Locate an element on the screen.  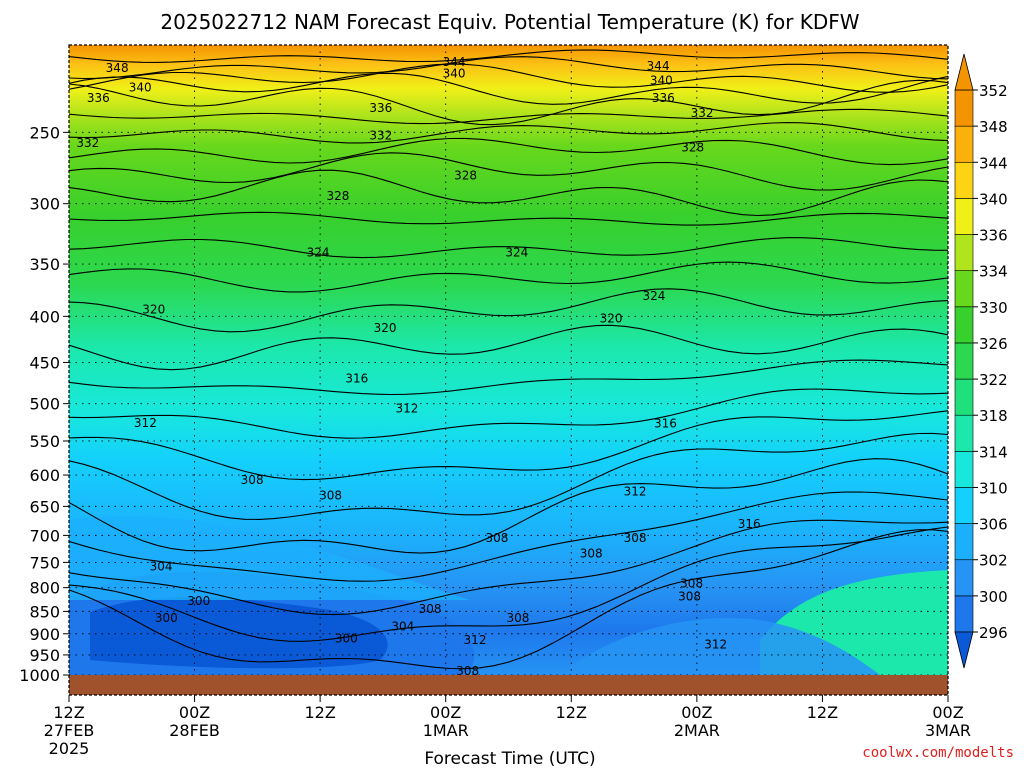
contour-label: 344 is located at coordinates (454, 62).